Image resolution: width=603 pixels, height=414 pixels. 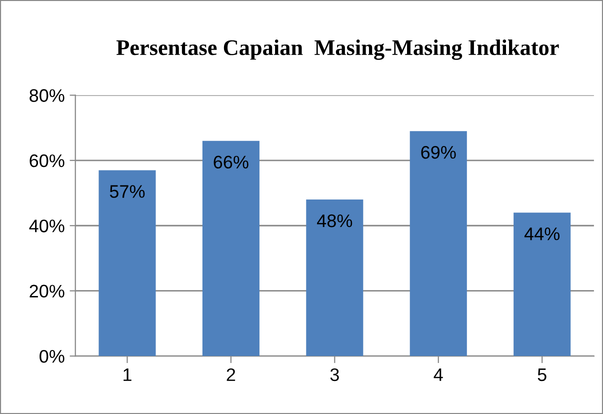 What do you see at coordinates (438, 374) in the screenshot?
I see `x-tick-label: 4` at bounding box center [438, 374].